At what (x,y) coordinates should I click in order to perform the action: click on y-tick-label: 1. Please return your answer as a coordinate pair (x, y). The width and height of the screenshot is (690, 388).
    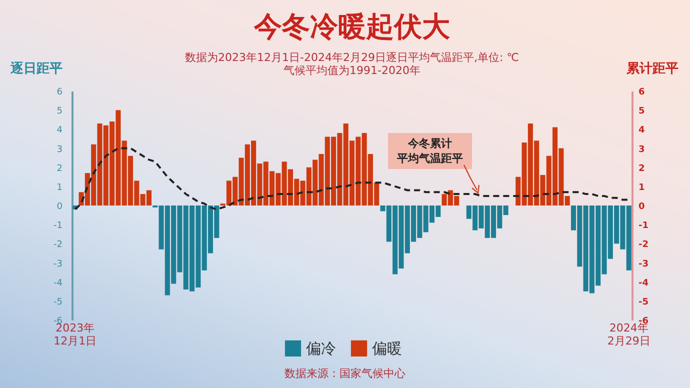
    Looking at the image, I should click on (59, 187).